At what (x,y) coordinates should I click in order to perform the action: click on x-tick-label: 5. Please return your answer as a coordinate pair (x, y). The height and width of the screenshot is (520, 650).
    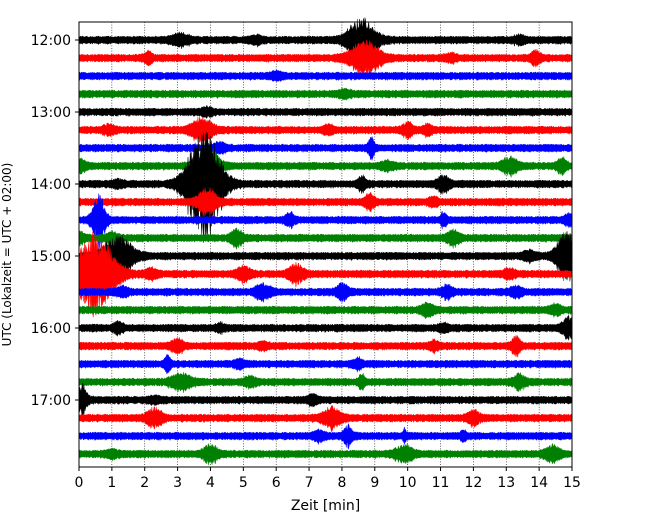
    Looking at the image, I should click on (243, 483).